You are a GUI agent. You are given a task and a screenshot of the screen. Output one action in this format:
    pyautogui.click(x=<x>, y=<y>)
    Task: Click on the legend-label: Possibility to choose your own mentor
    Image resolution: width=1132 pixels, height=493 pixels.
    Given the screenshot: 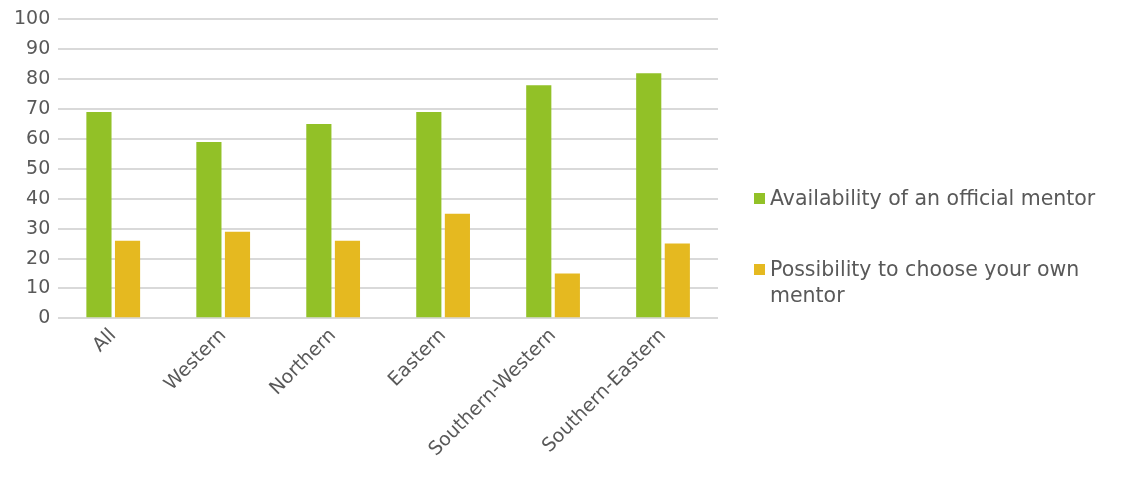 What is the action you would take?
    pyautogui.click(x=925, y=282)
    